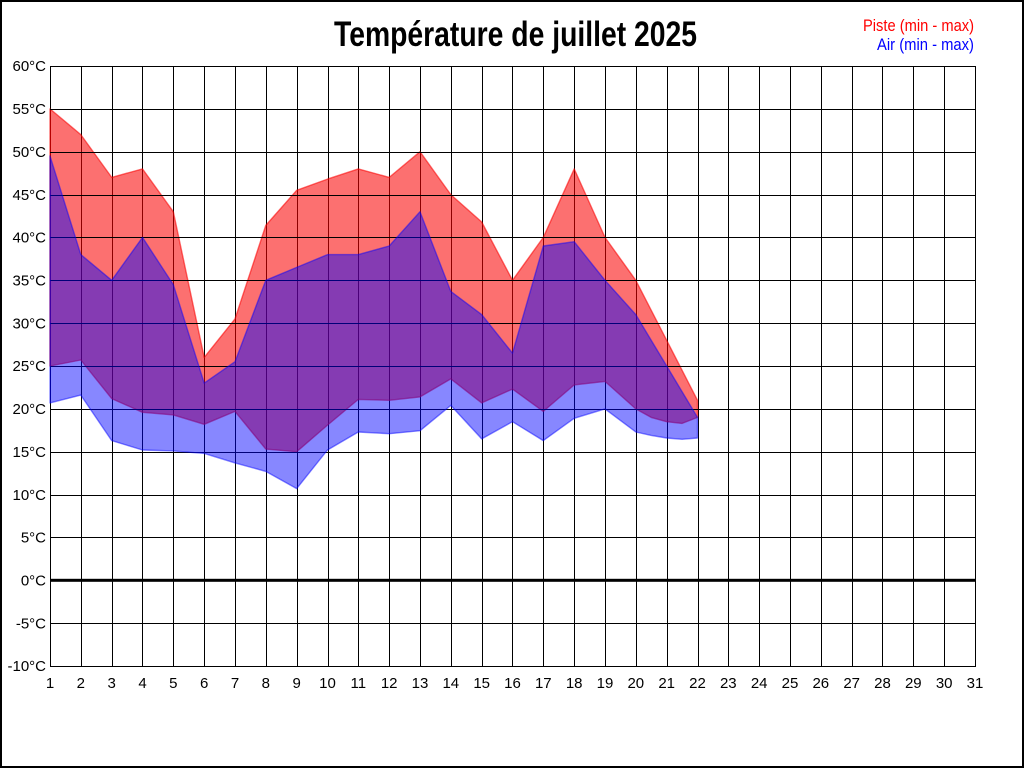 The width and height of the screenshot is (1024, 768). I want to click on svg-text: 24, so click(759, 683).